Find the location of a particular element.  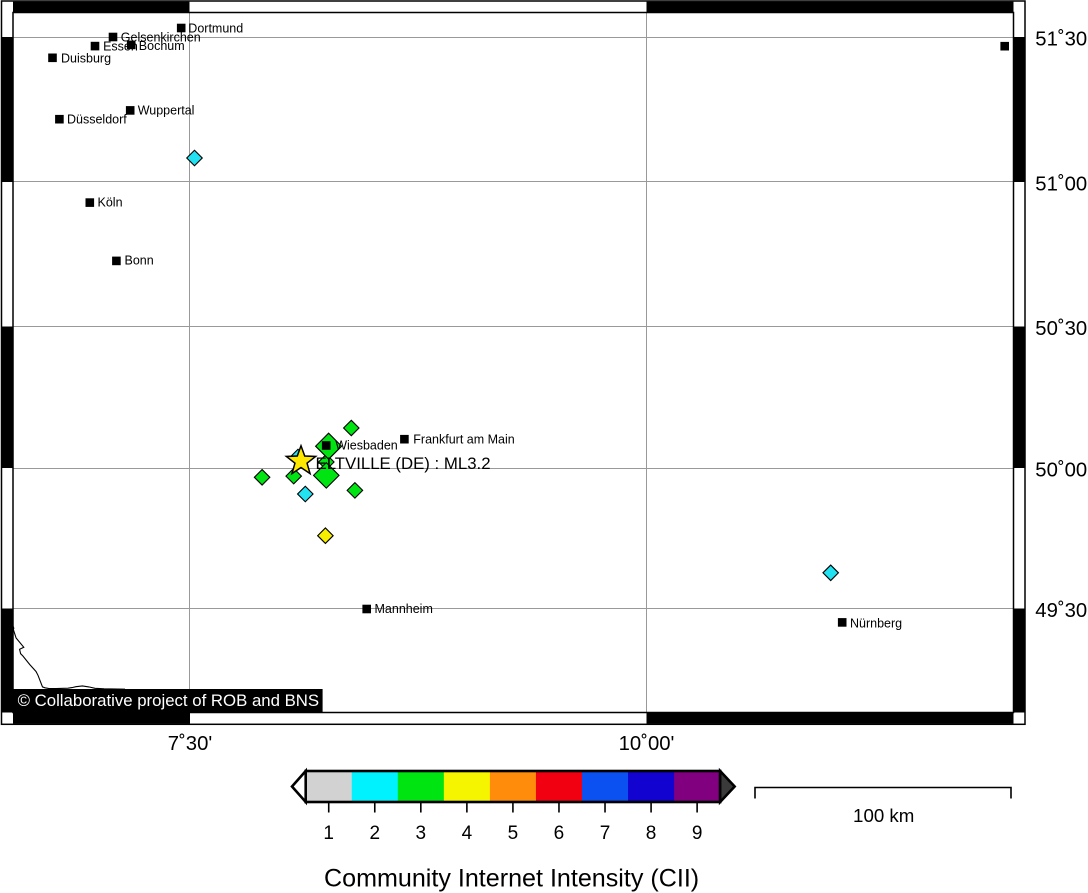

svg-text: Düsseldorf is located at coordinates (97, 120).